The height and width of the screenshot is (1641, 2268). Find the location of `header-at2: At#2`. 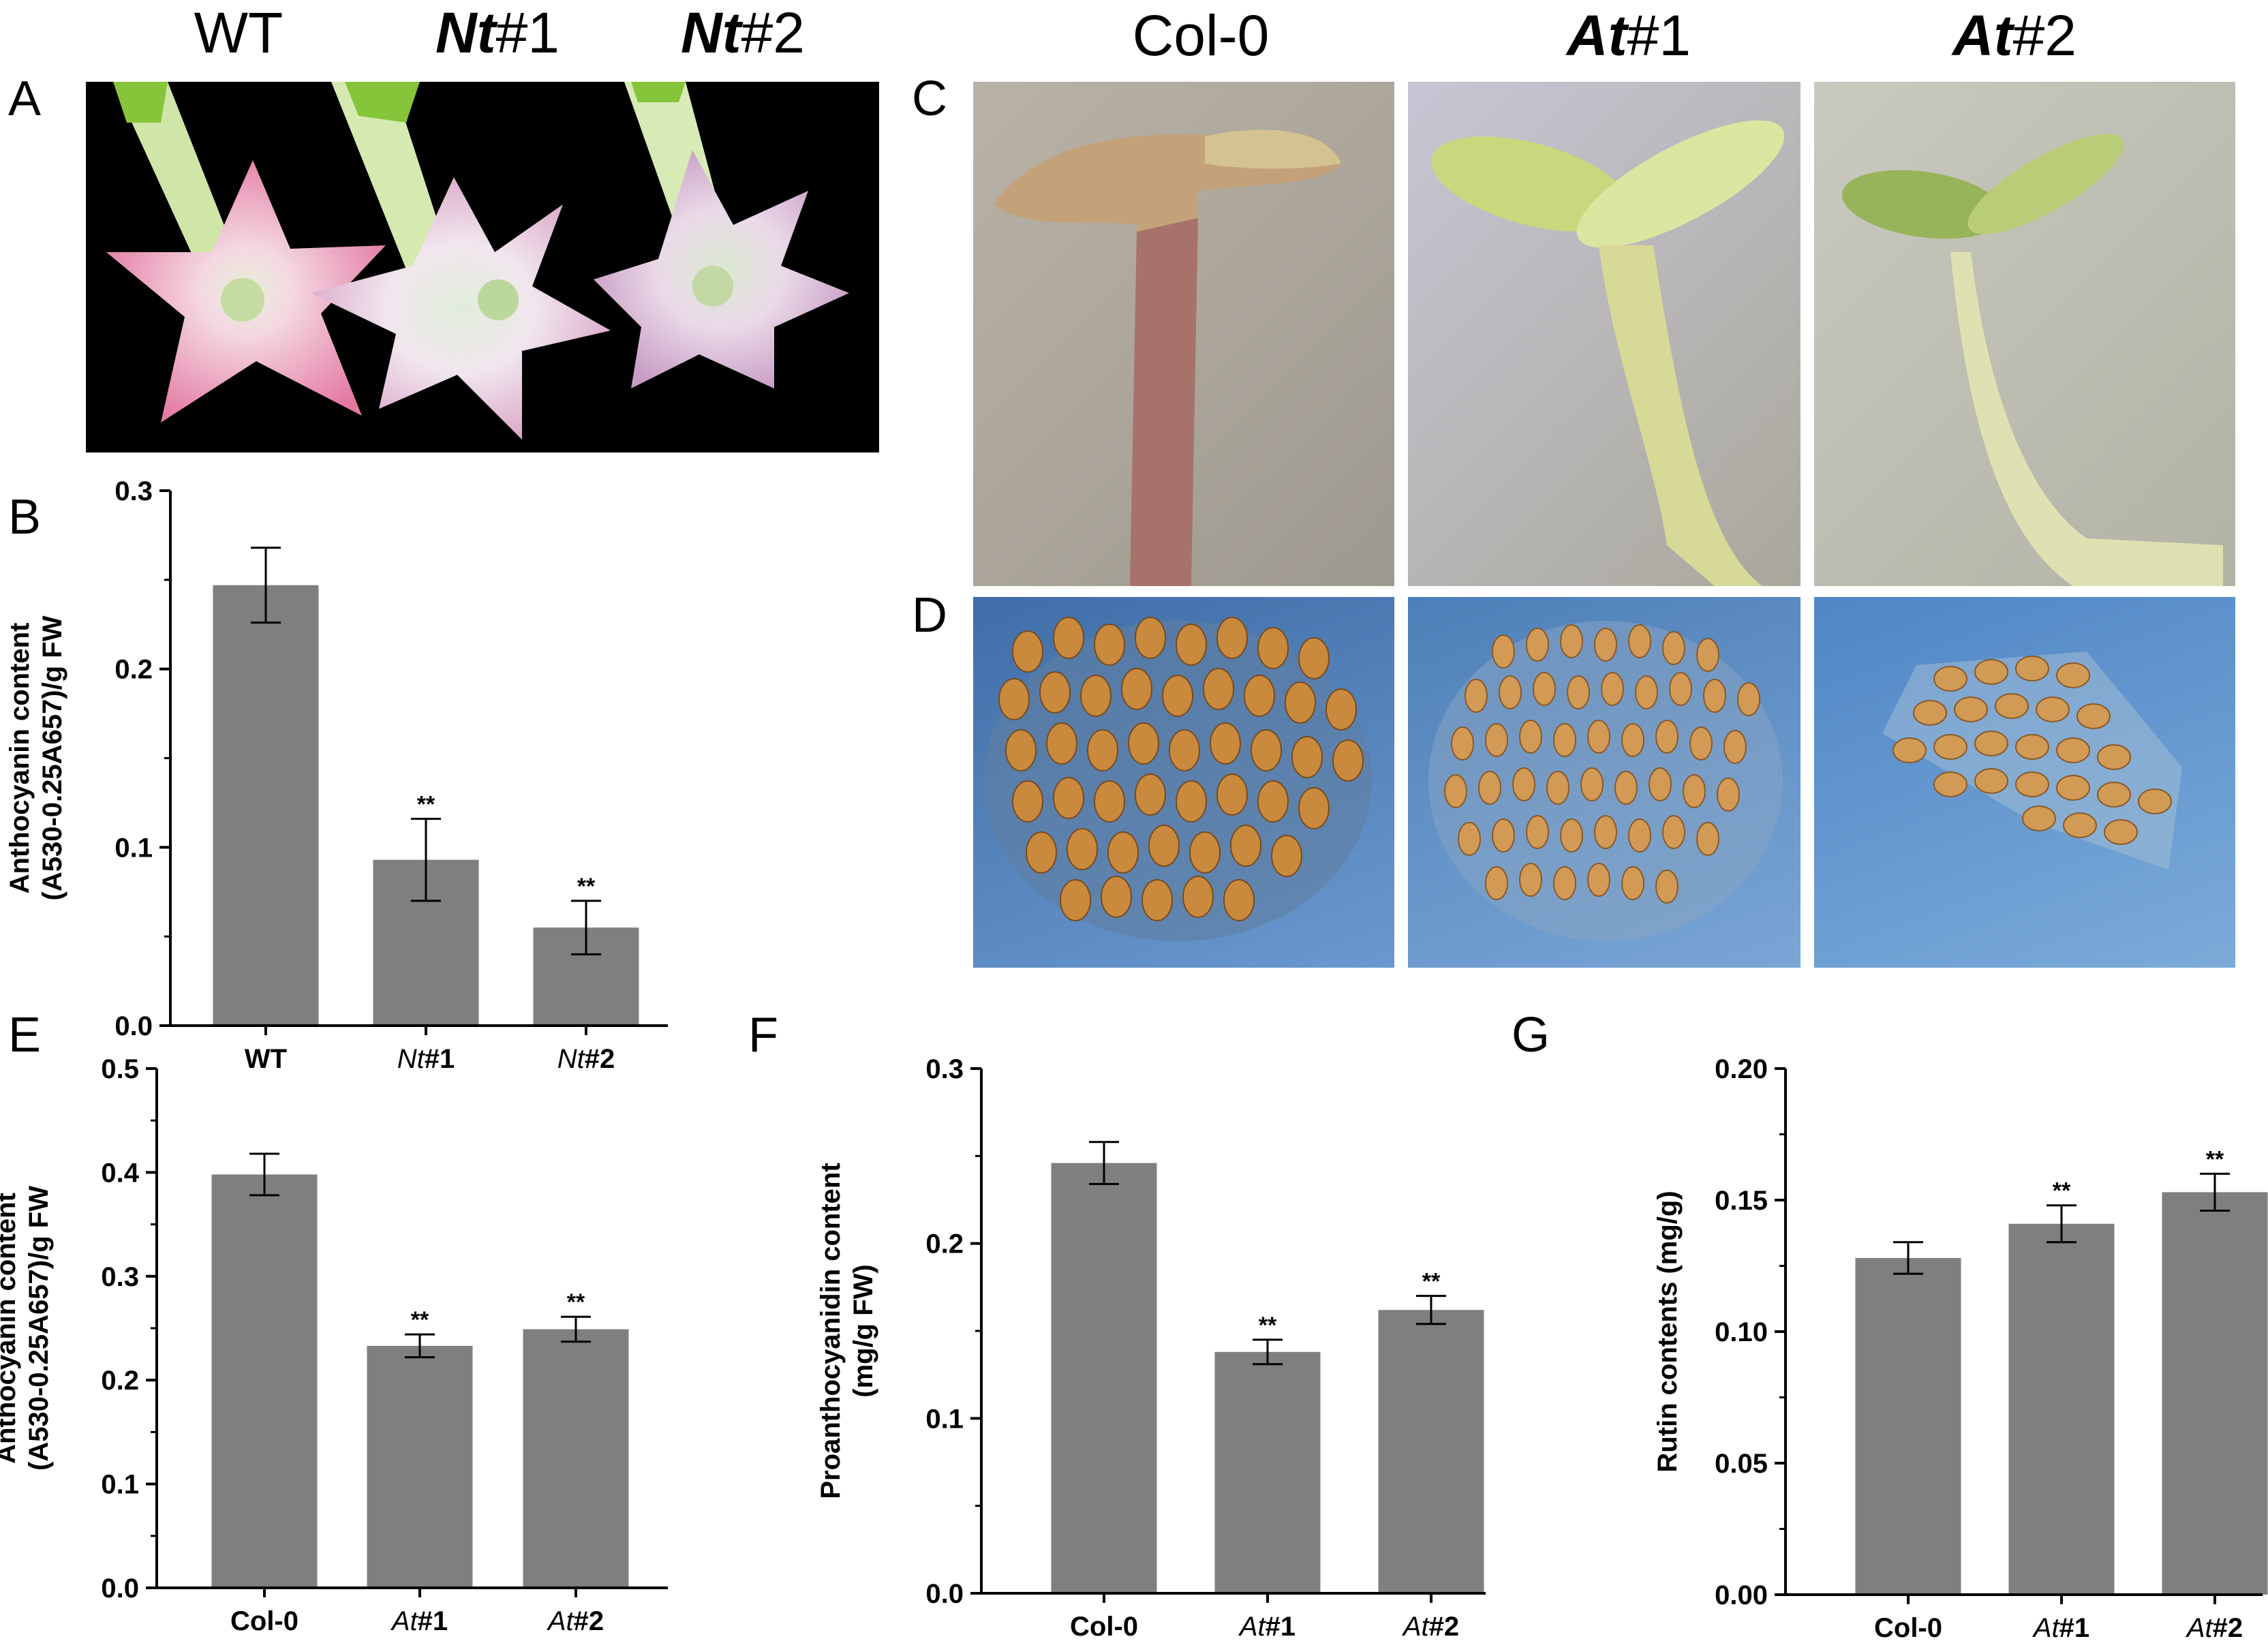

header-at2: At#2 is located at coordinates (2014, 35).